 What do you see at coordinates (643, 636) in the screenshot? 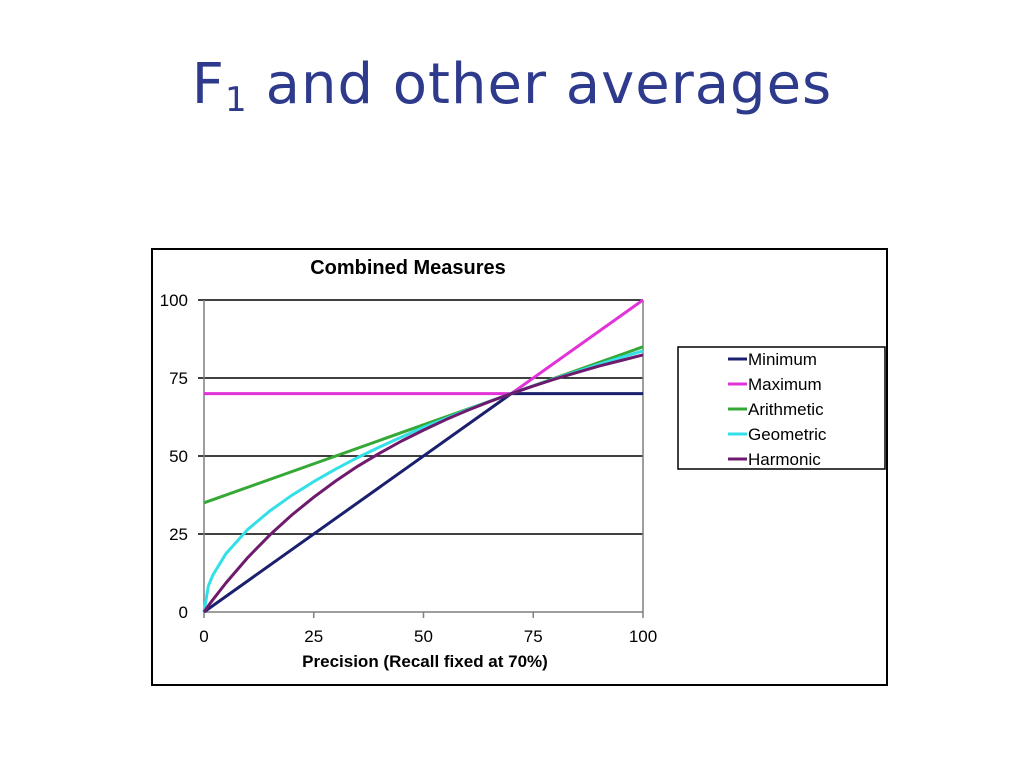
I see `x-tick-label: 100` at bounding box center [643, 636].